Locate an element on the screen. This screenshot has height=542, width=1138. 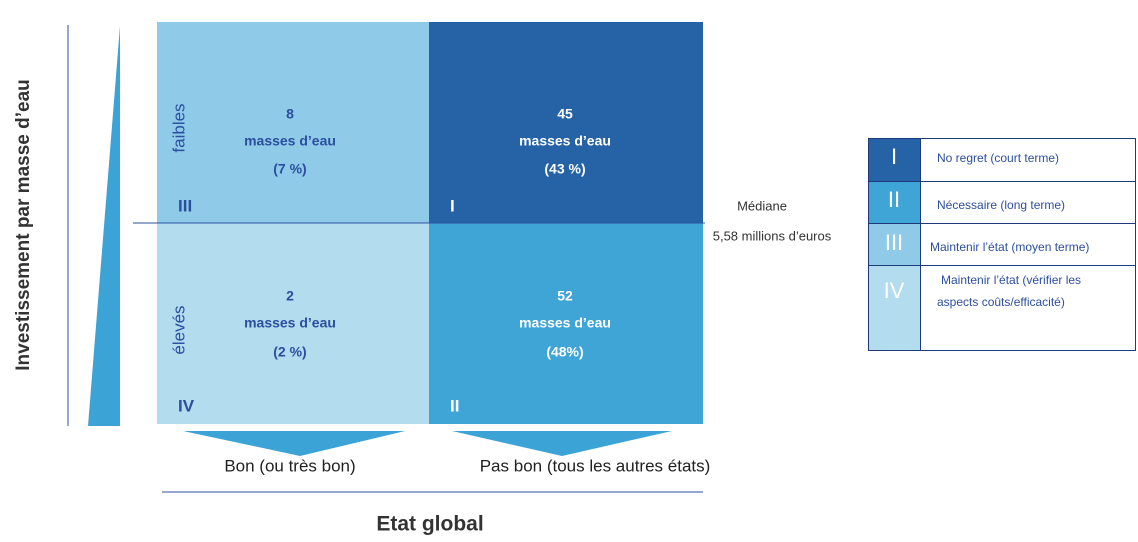
share: (2 %) is located at coordinates (289, 352).